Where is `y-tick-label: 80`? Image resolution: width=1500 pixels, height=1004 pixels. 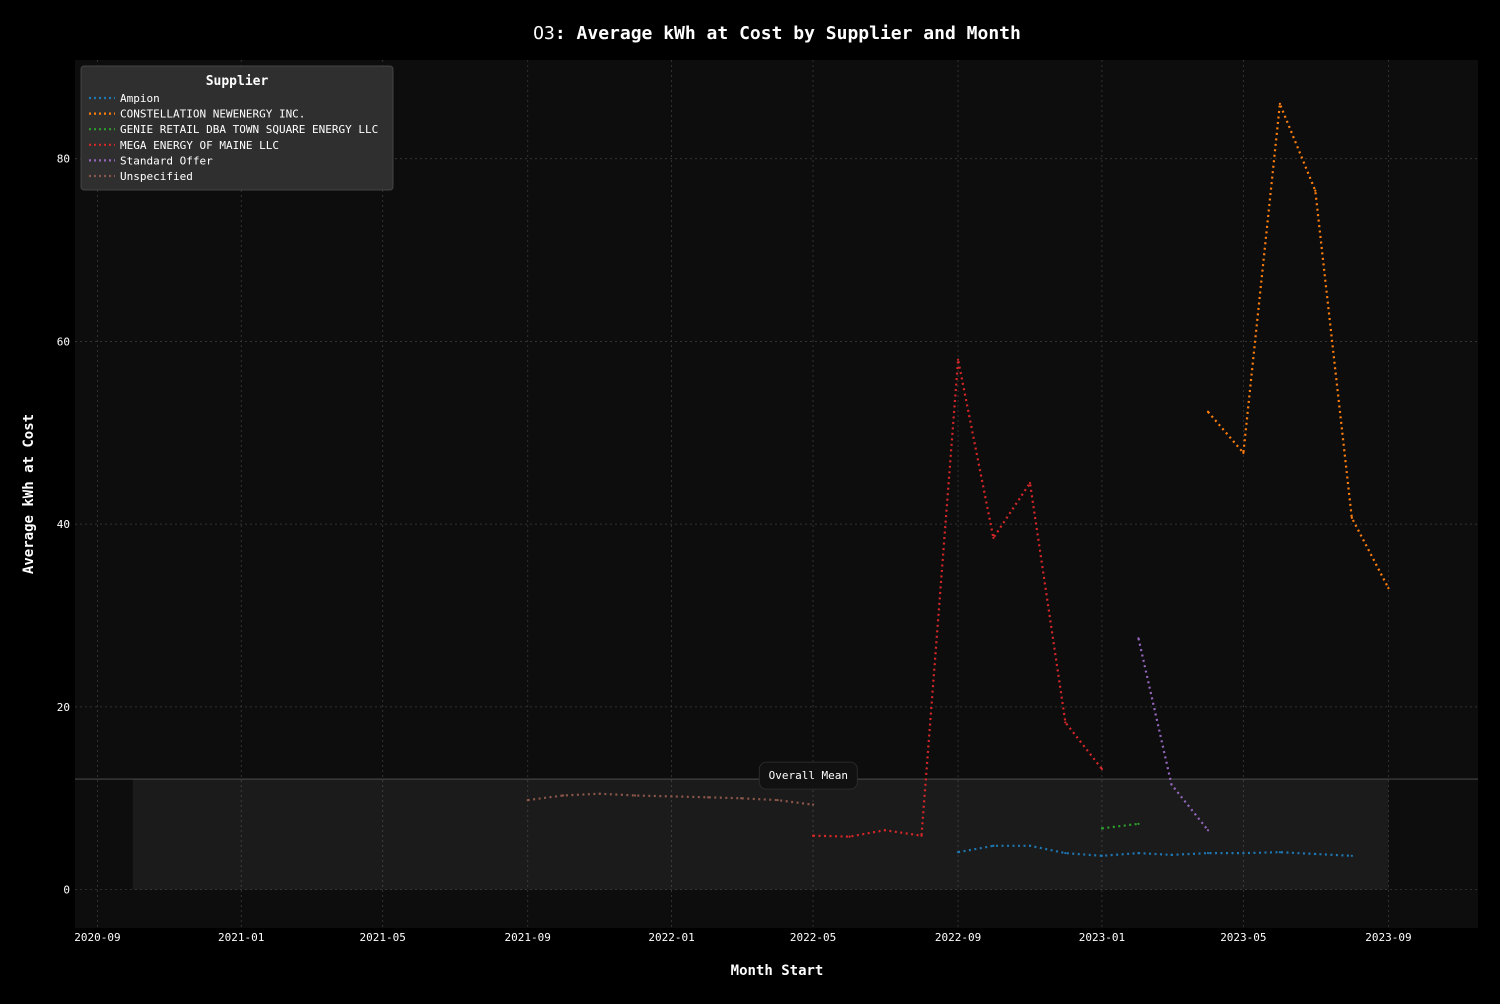 y-tick-label: 80 is located at coordinates (63, 159).